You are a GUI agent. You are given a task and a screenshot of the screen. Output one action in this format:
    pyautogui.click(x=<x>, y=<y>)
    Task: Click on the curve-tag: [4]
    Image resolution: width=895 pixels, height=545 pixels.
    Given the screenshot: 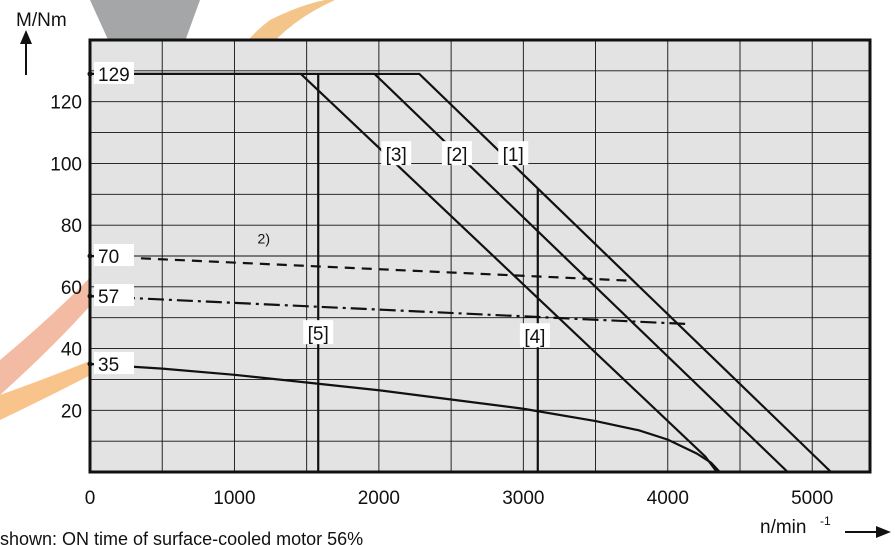 What is the action you would take?
    pyautogui.click(x=534, y=337)
    